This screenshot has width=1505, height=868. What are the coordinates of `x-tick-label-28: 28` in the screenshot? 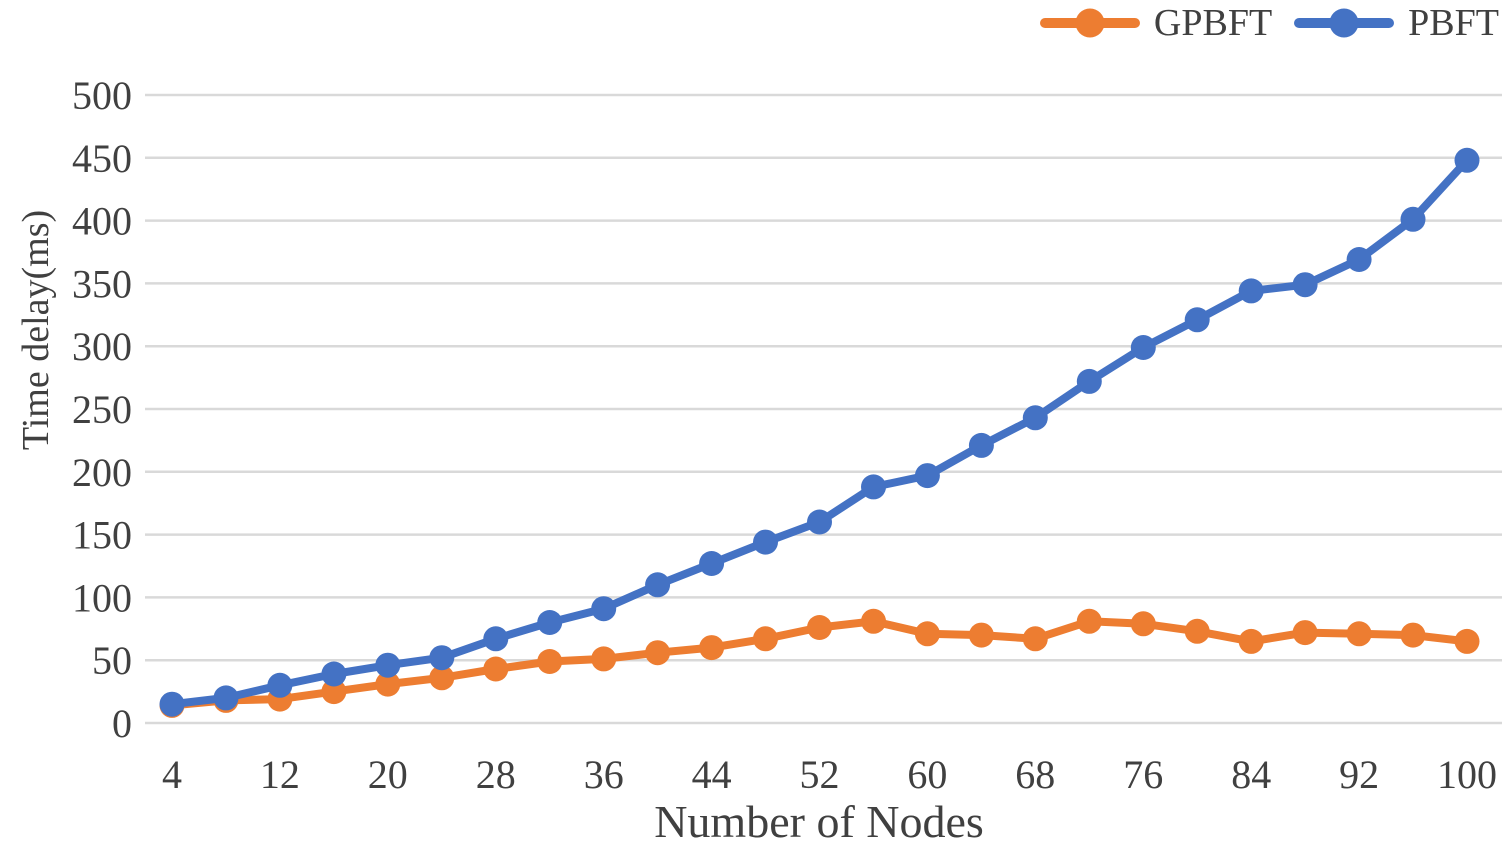 It's located at (496, 774).